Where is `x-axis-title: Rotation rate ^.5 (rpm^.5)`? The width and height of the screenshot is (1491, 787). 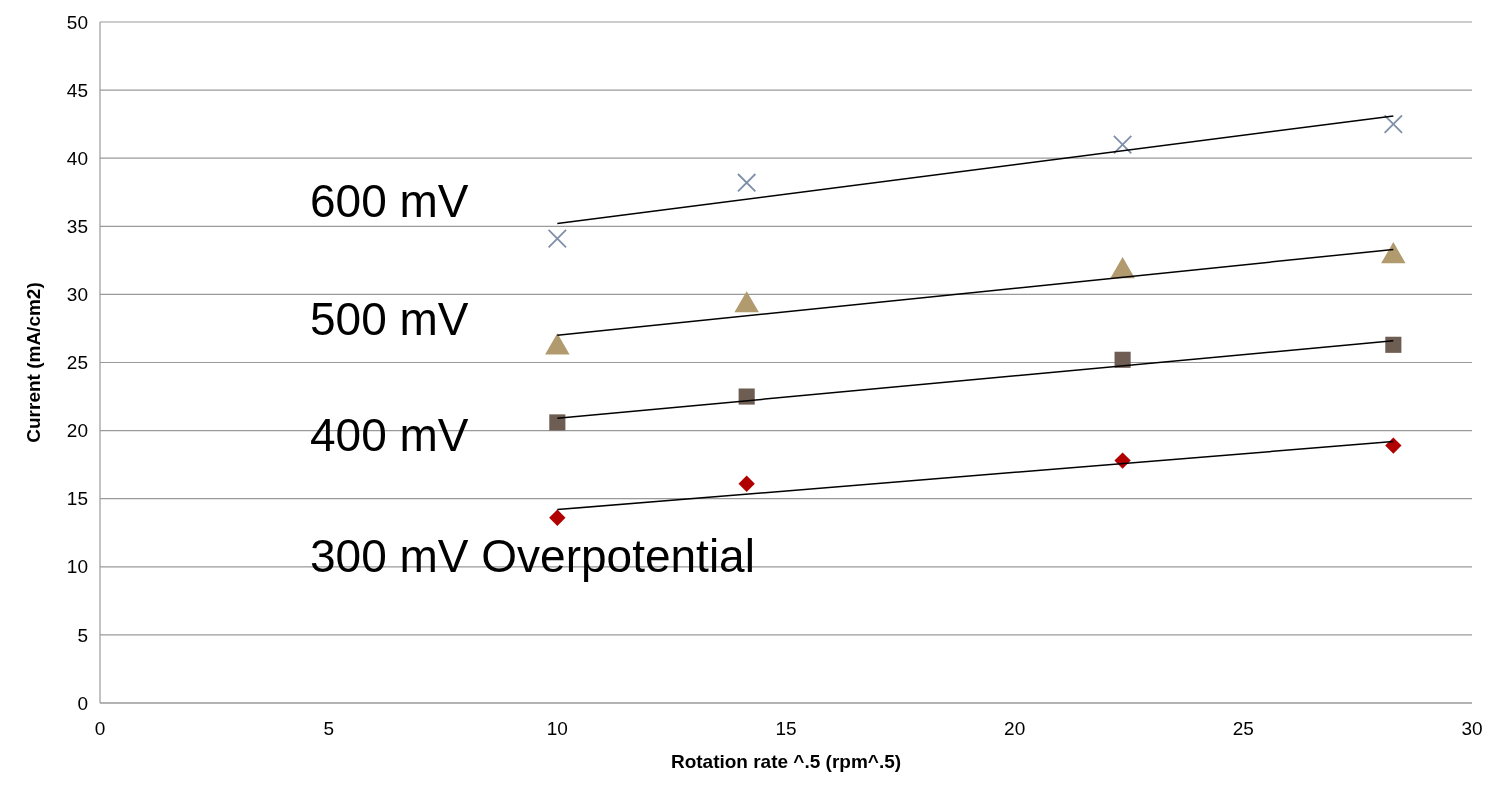 x-axis-title: Rotation rate ^.5 (rpm^.5) is located at coordinates (786, 761).